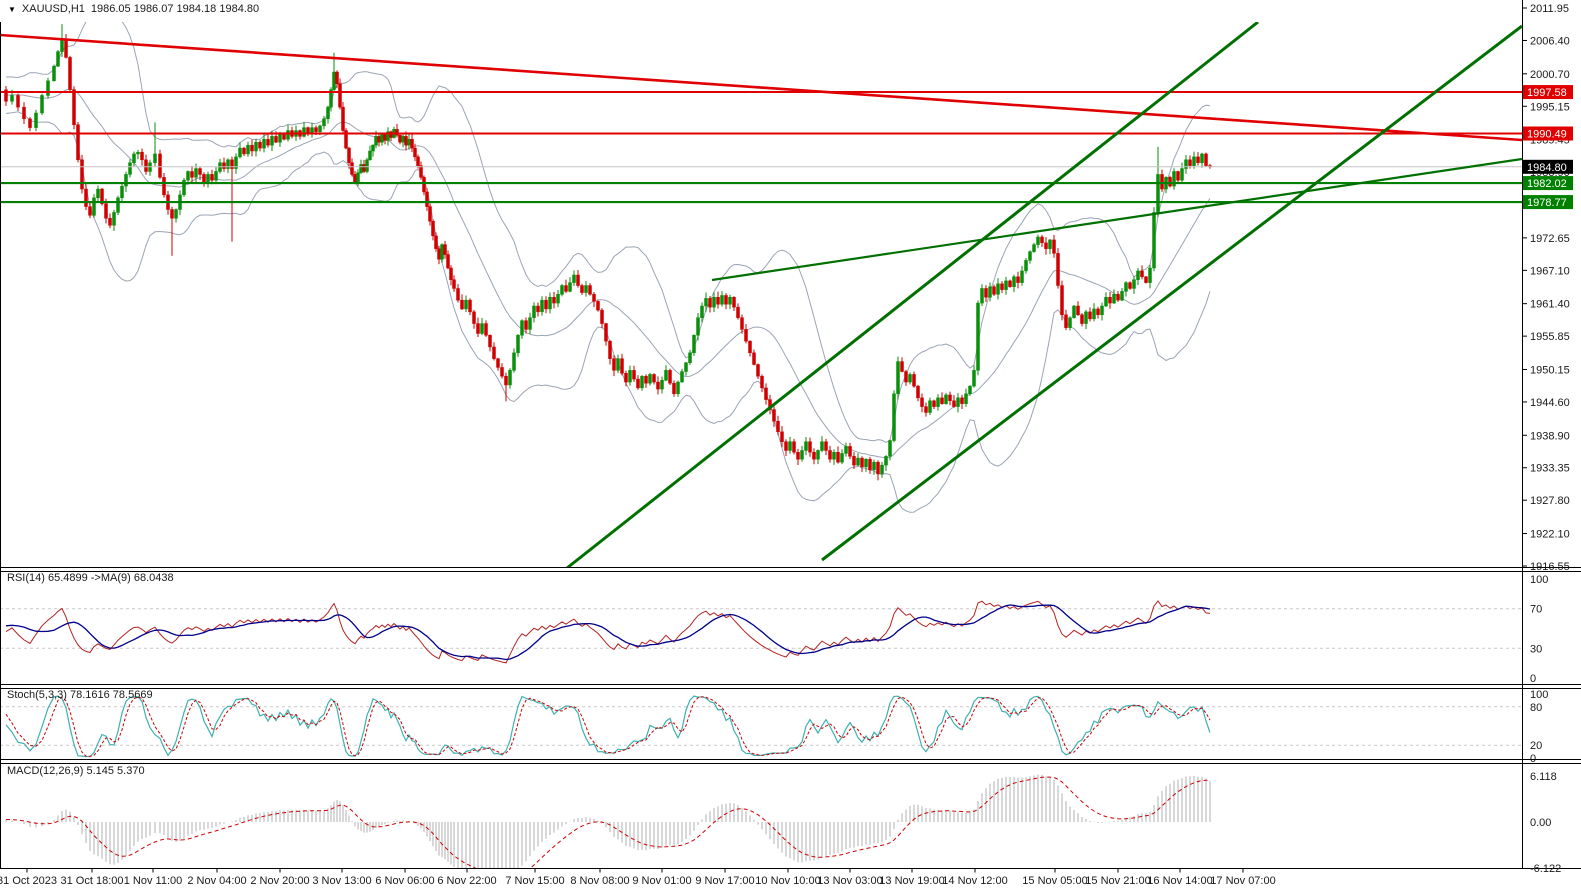 The width and height of the screenshot is (1581, 896). What do you see at coordinates (911, 881) in the screenshot?
I see `time-tick-label: 13 Nov 19:00` at bounding box center [911, 881].